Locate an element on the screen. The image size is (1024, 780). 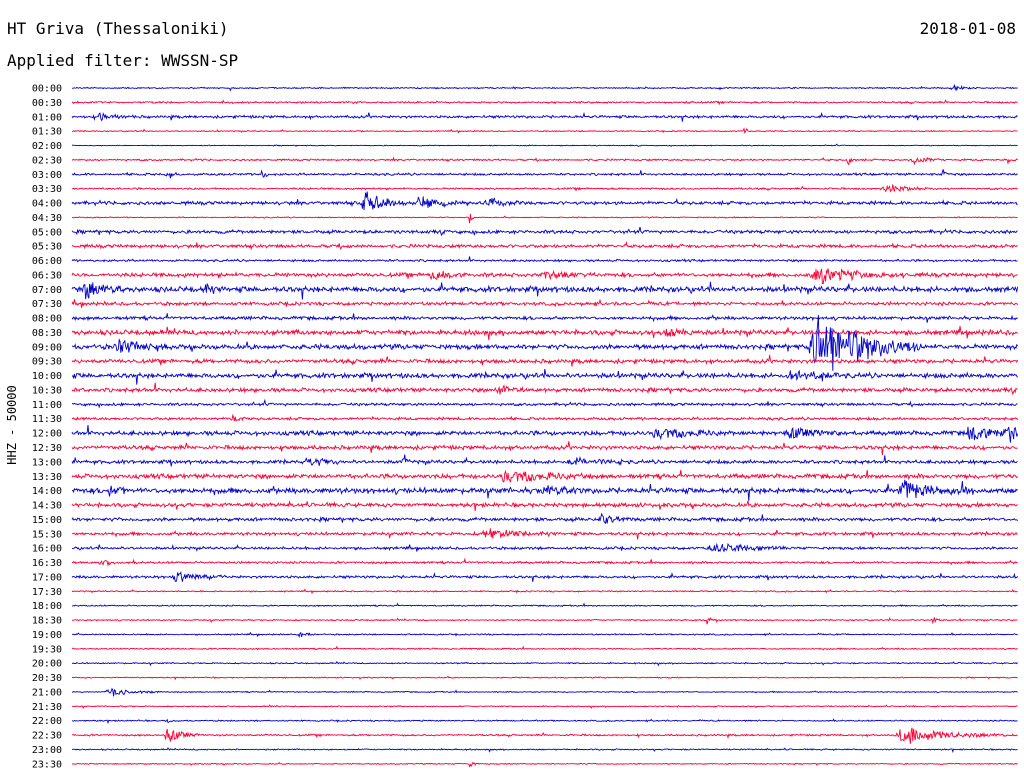
time-label-0030: 00:30 is located at coordinates (47, 103).